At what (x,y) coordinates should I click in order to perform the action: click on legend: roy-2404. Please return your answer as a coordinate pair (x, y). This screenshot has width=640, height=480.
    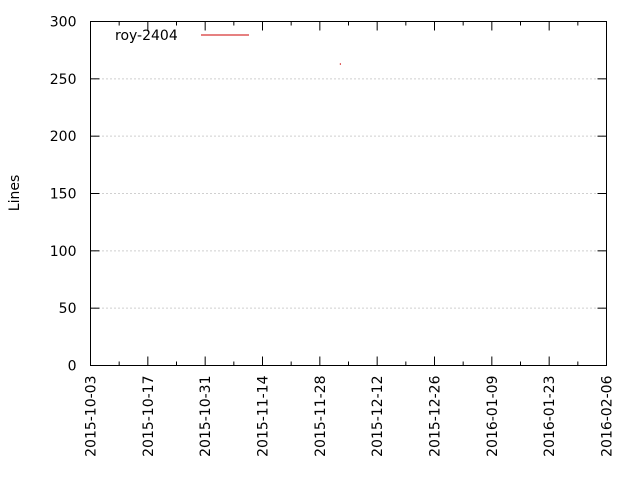
    Looking at the image, I should click on (182, 36).